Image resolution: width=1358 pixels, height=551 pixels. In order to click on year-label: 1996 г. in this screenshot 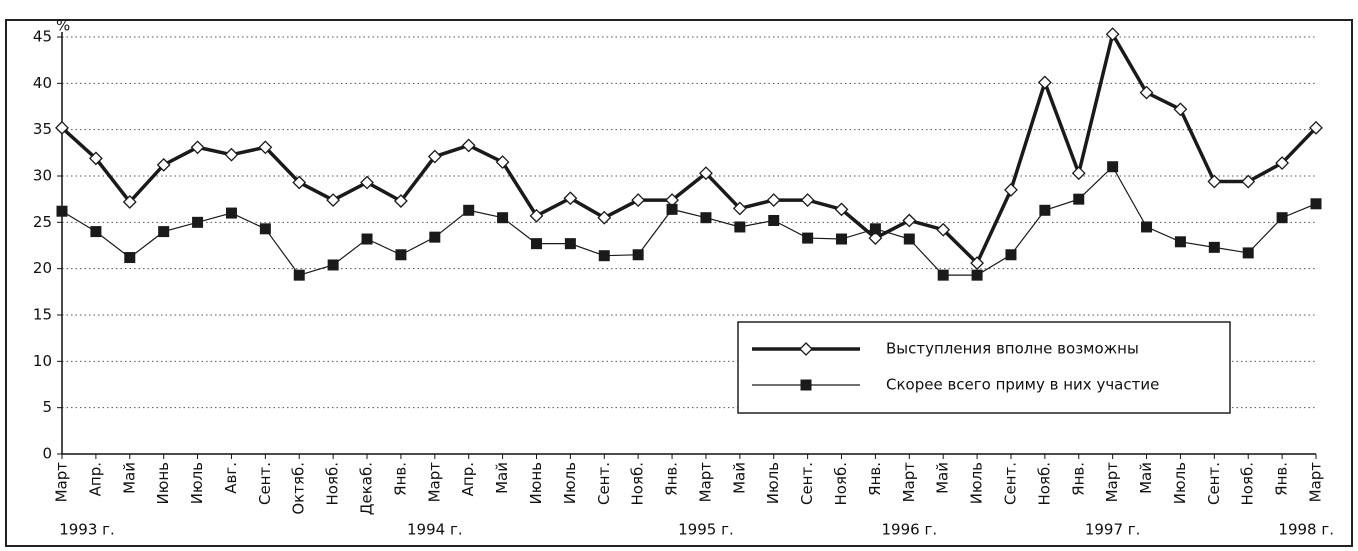, I will do `click(910, 530)`.